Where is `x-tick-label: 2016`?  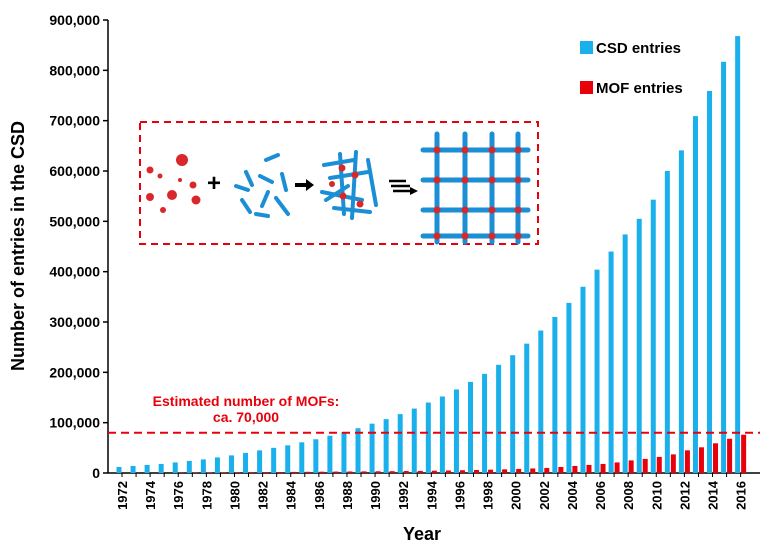 x-tick-label: 2016 is located at coordinates (741, 495).